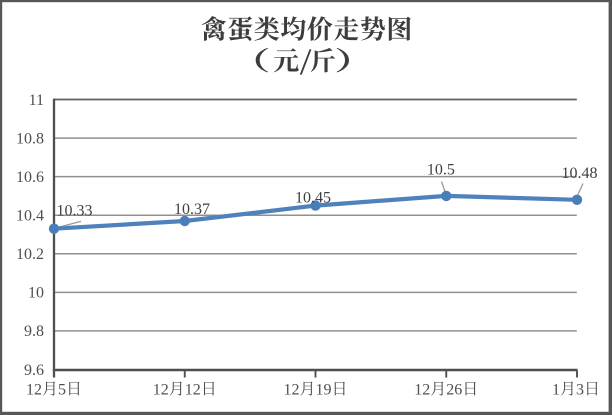 The height and width of the screenshot is (415, 612). What do you see at coordinates (75, 210) in the screenshot?
I see `svg-text: 10.33` at bounding box center [75, 210].